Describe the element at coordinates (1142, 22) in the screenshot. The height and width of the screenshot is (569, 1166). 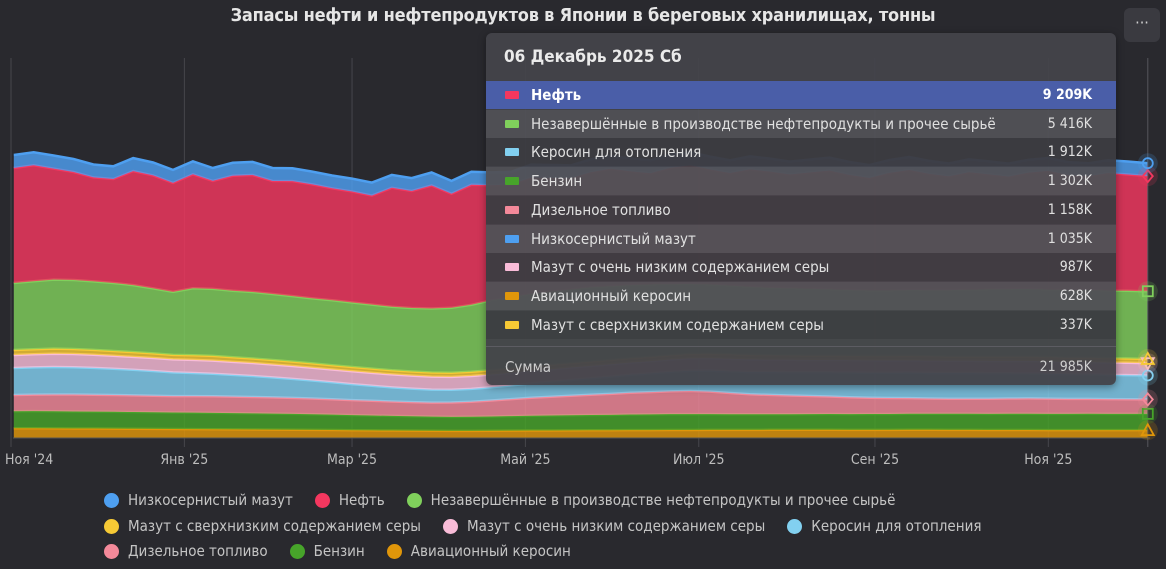
I see `more-horizontal-icon: ···` at that location.